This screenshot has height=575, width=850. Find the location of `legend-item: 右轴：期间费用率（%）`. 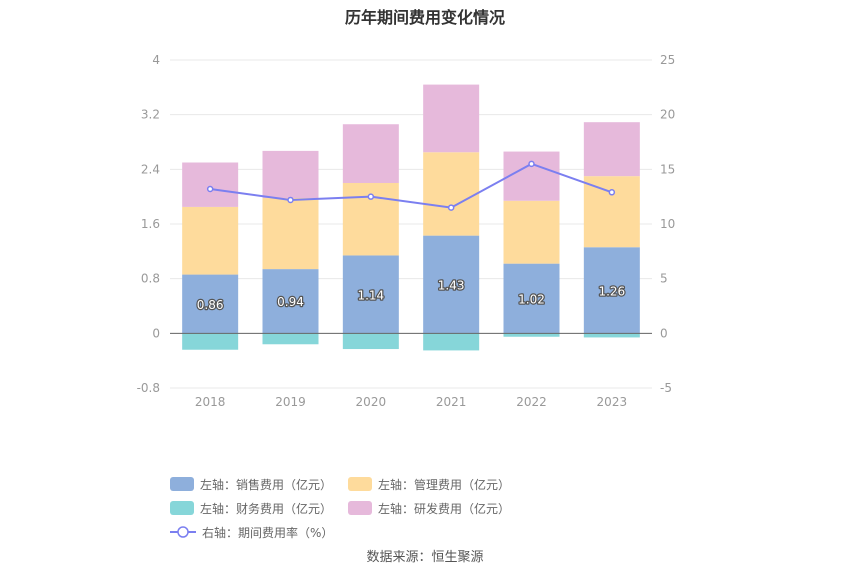

legend-item: 右轴：期间费用率（%） is located at coordinates (251, 532).